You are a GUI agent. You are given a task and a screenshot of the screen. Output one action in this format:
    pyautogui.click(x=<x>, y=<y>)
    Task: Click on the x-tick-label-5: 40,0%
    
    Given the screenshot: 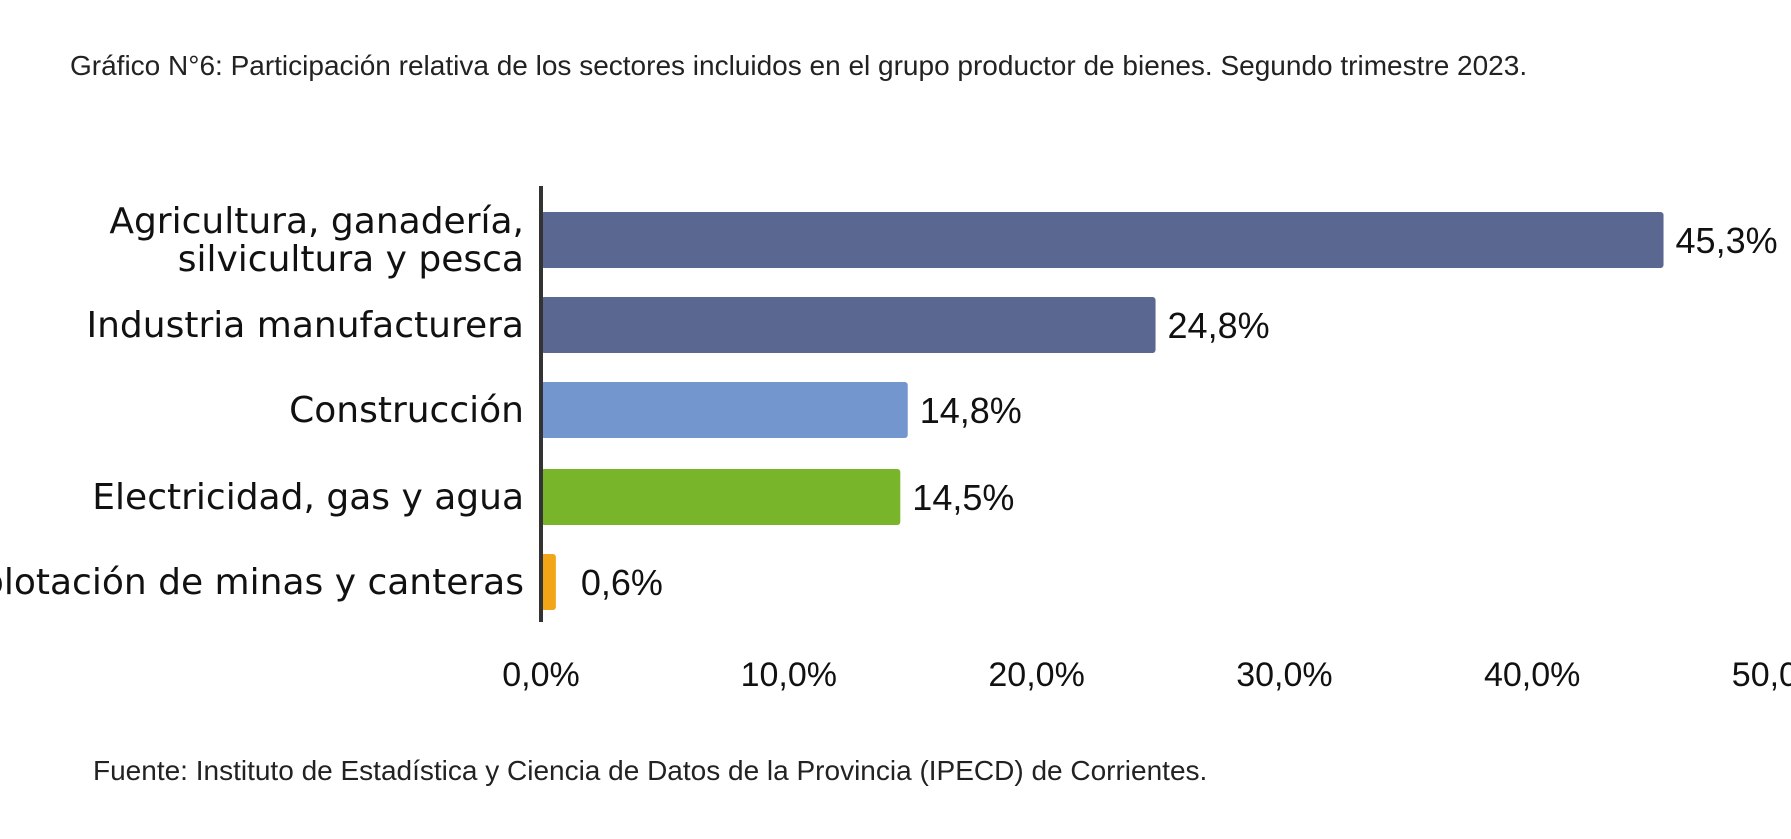 What is the action you would take?
    pyautogui.click(x=1532, y=675)
    